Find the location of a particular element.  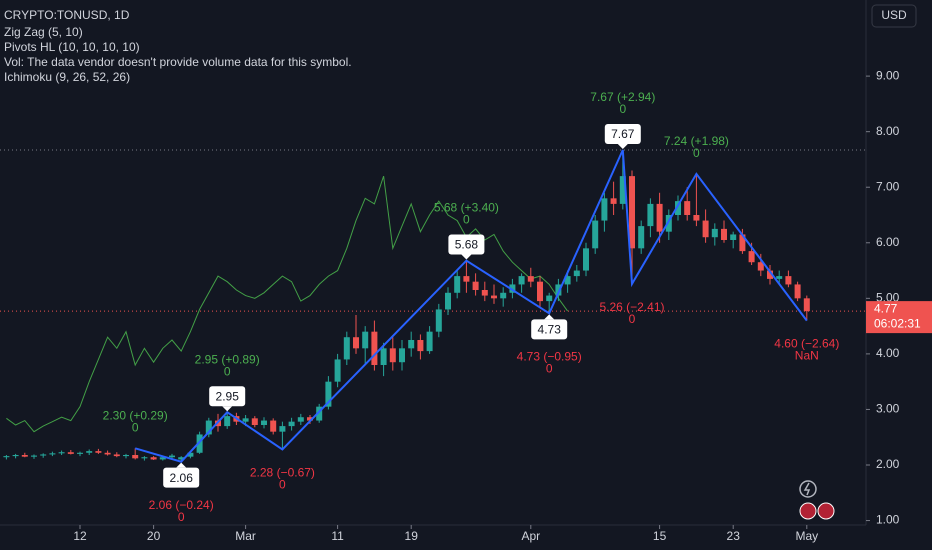

x-tick-label: 12 is located at coordinates (80, 536).